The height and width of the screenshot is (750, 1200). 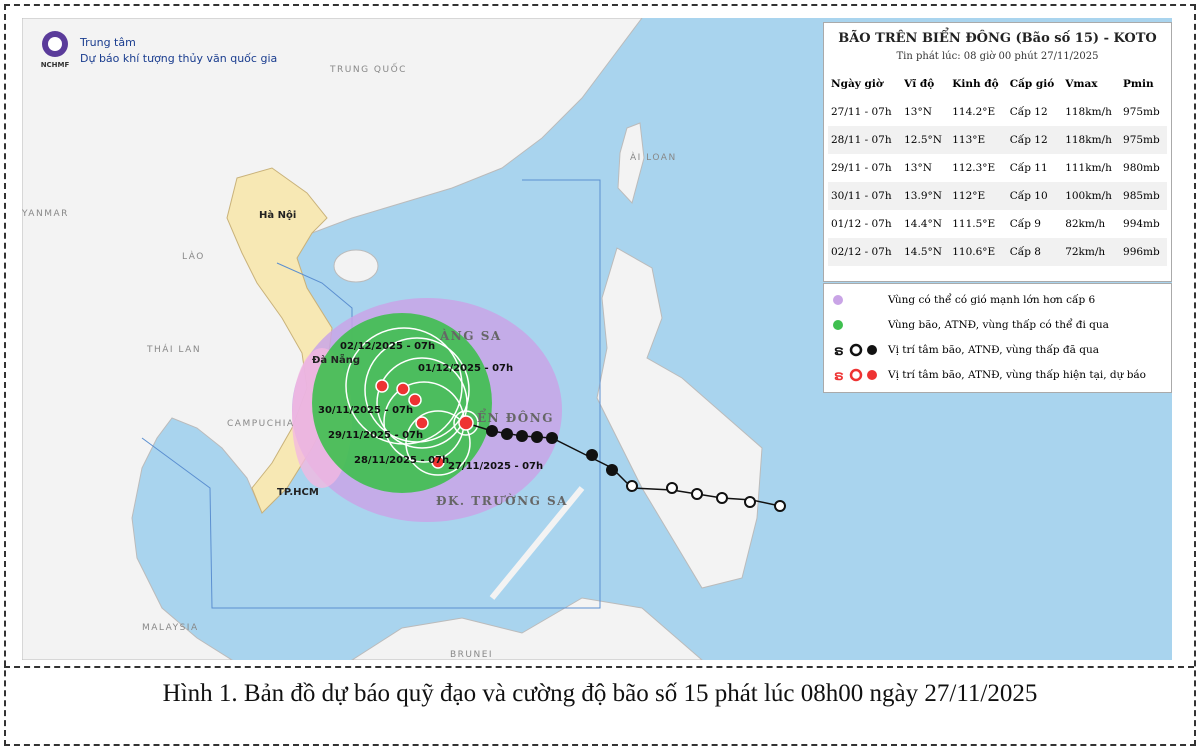 What do you see at coordinates (861, 112) in the screenshot?
I see `table-cell: 27/11 - 07h` at bounding box center [861, 112].